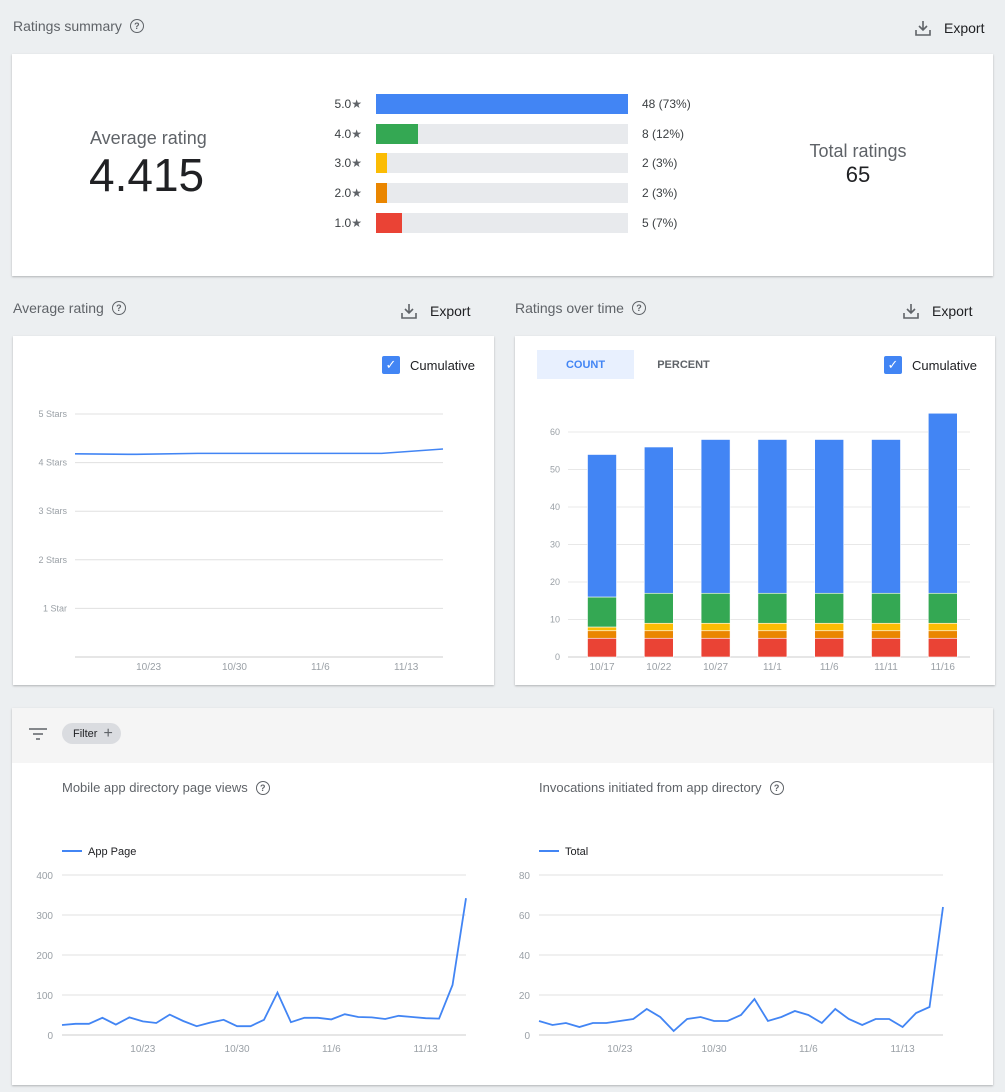 Image resolution: width=1005 pixels, height=1092 pixels. Describe the element at coordinates (886, 667) in the screenshot. I see `x-tick-label: 11/11` at that location.